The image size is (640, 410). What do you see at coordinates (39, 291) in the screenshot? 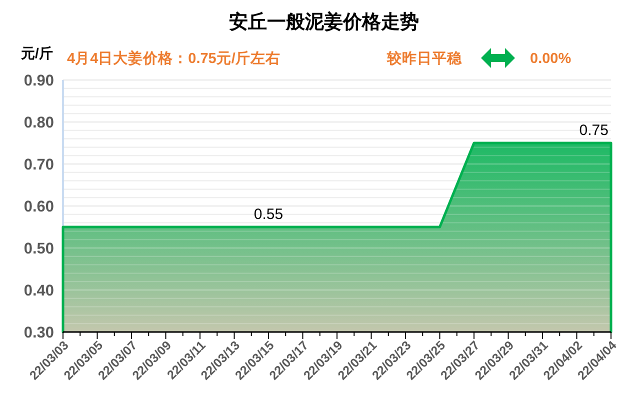
I see `y-tick-label: 0.40` at bounding box center [39, 291].